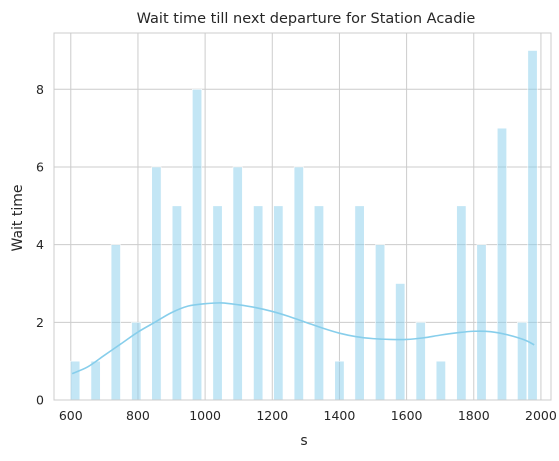  Describe the element at coordinates (205, 415) in the screenshot. I see `x-tick-label: 1000` at that location.